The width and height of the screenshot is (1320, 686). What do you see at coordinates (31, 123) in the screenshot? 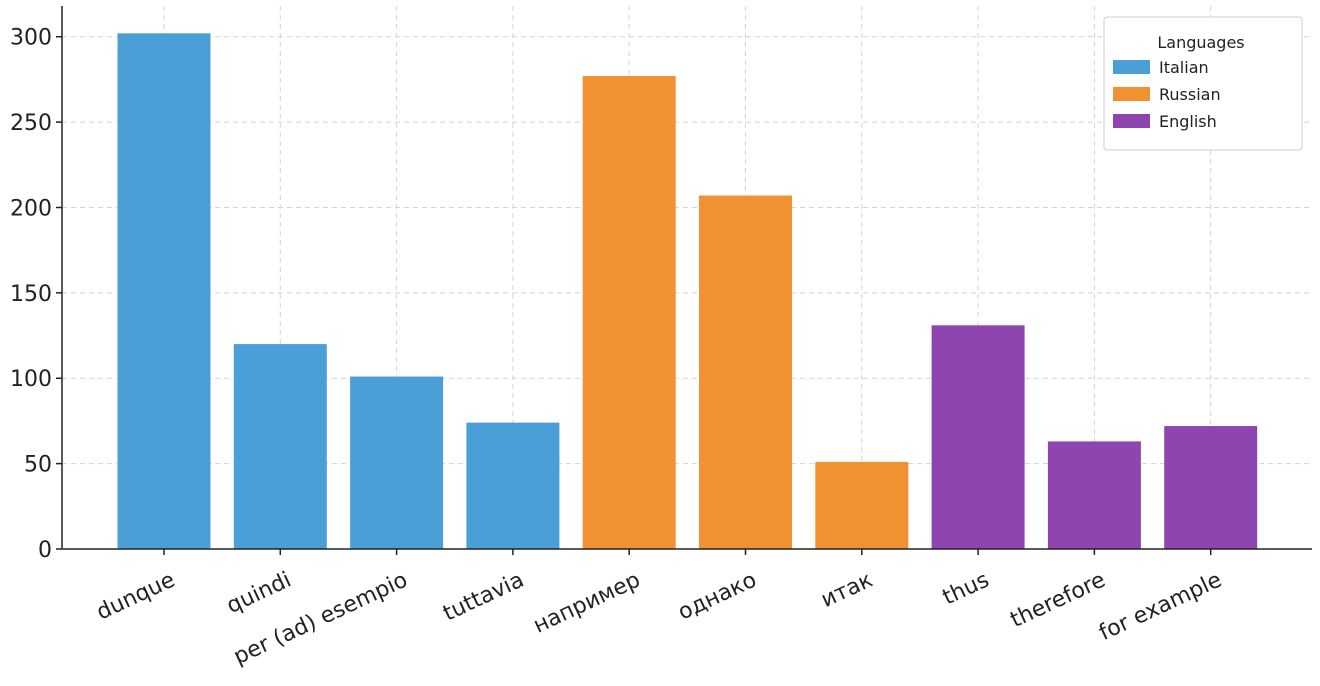
I see `y-tick-label: 250` at bounding box center [31, 123].